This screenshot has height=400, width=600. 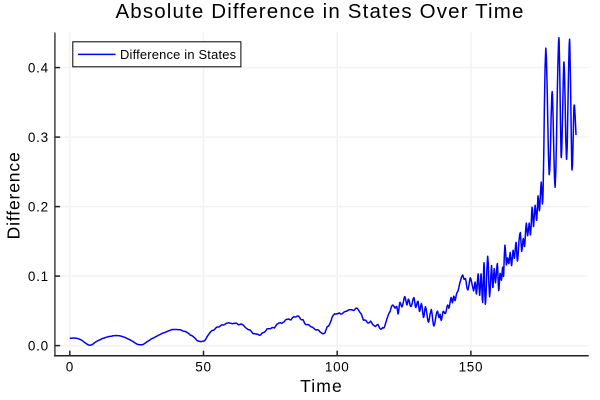 I want to click on svg-text: 50, so click(x=203, y=367).